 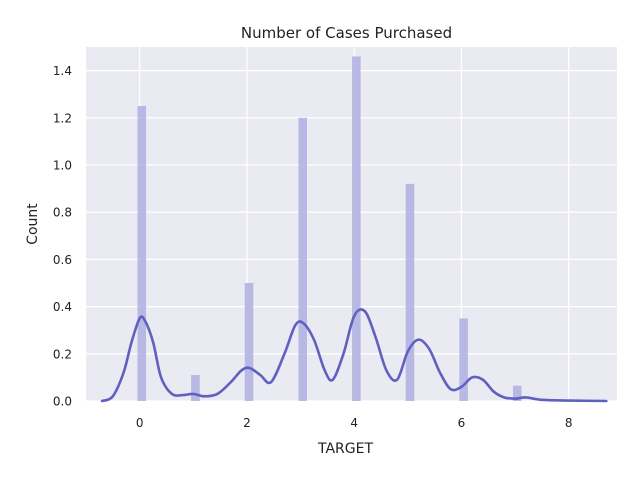 I want to click on x-tick-label-3: 6, so click(x=462, y=423).